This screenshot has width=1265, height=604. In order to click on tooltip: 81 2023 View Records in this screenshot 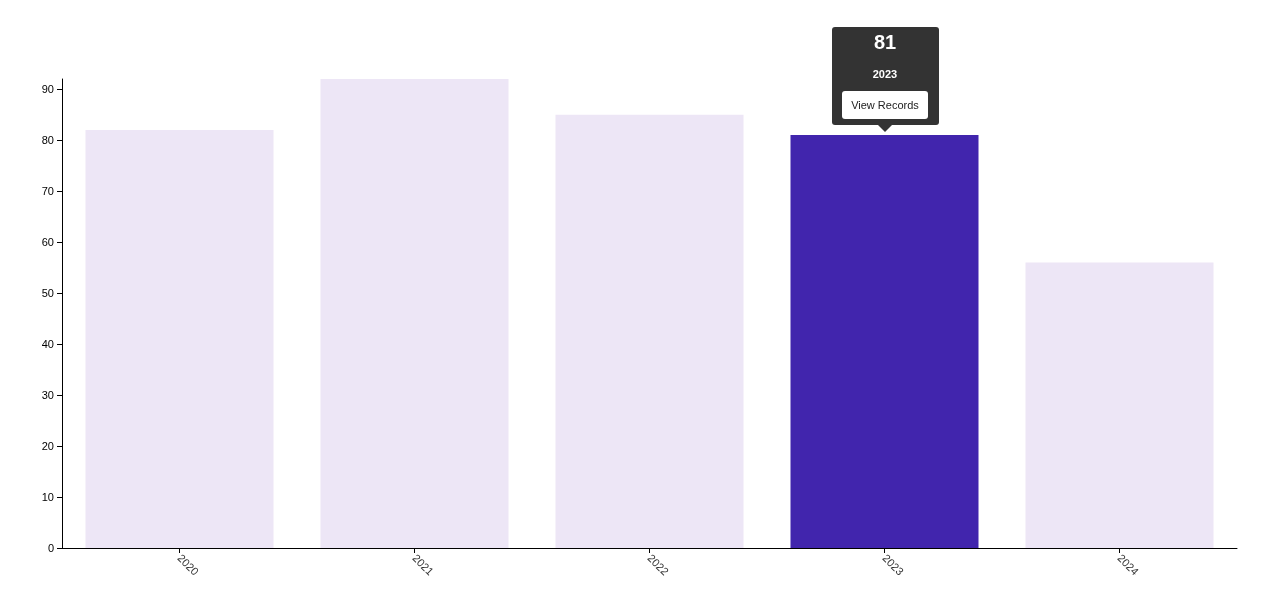, I will do `click(885, 76)`.